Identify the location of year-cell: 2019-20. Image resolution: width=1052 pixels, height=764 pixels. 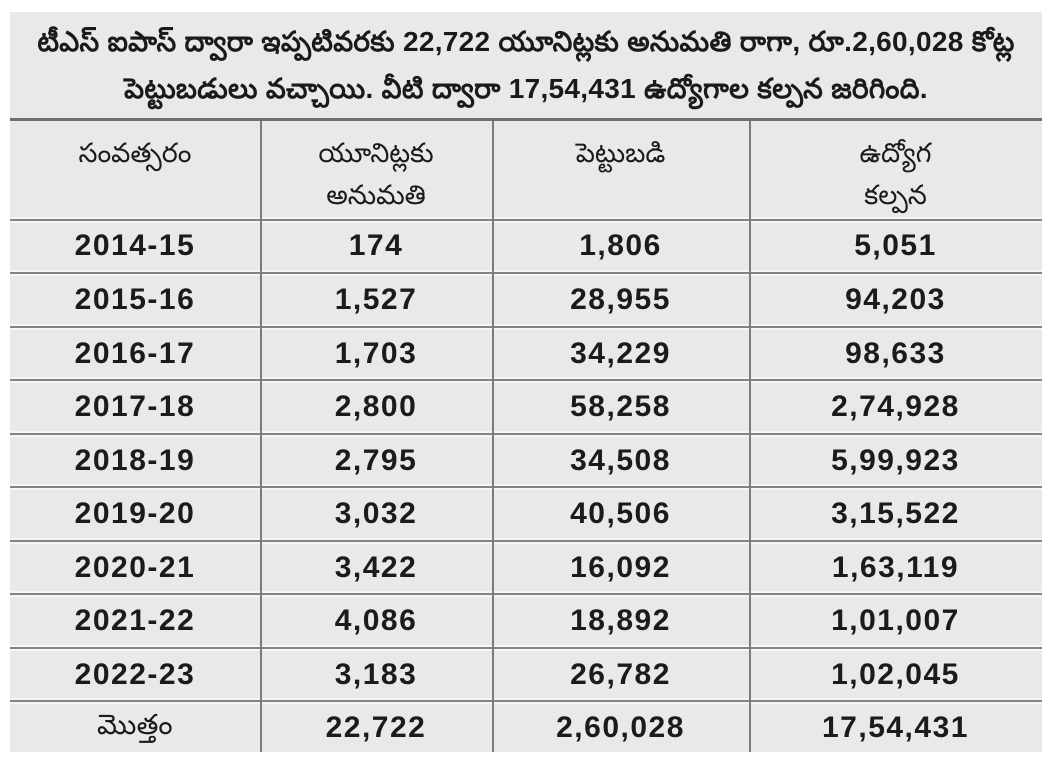
(135, 514).